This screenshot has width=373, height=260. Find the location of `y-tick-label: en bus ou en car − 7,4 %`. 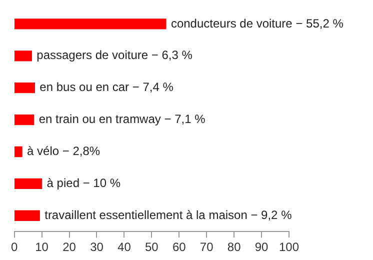

y-tick-label: en bus ou en car − 7,4 % is located at coordinates (107, 87).